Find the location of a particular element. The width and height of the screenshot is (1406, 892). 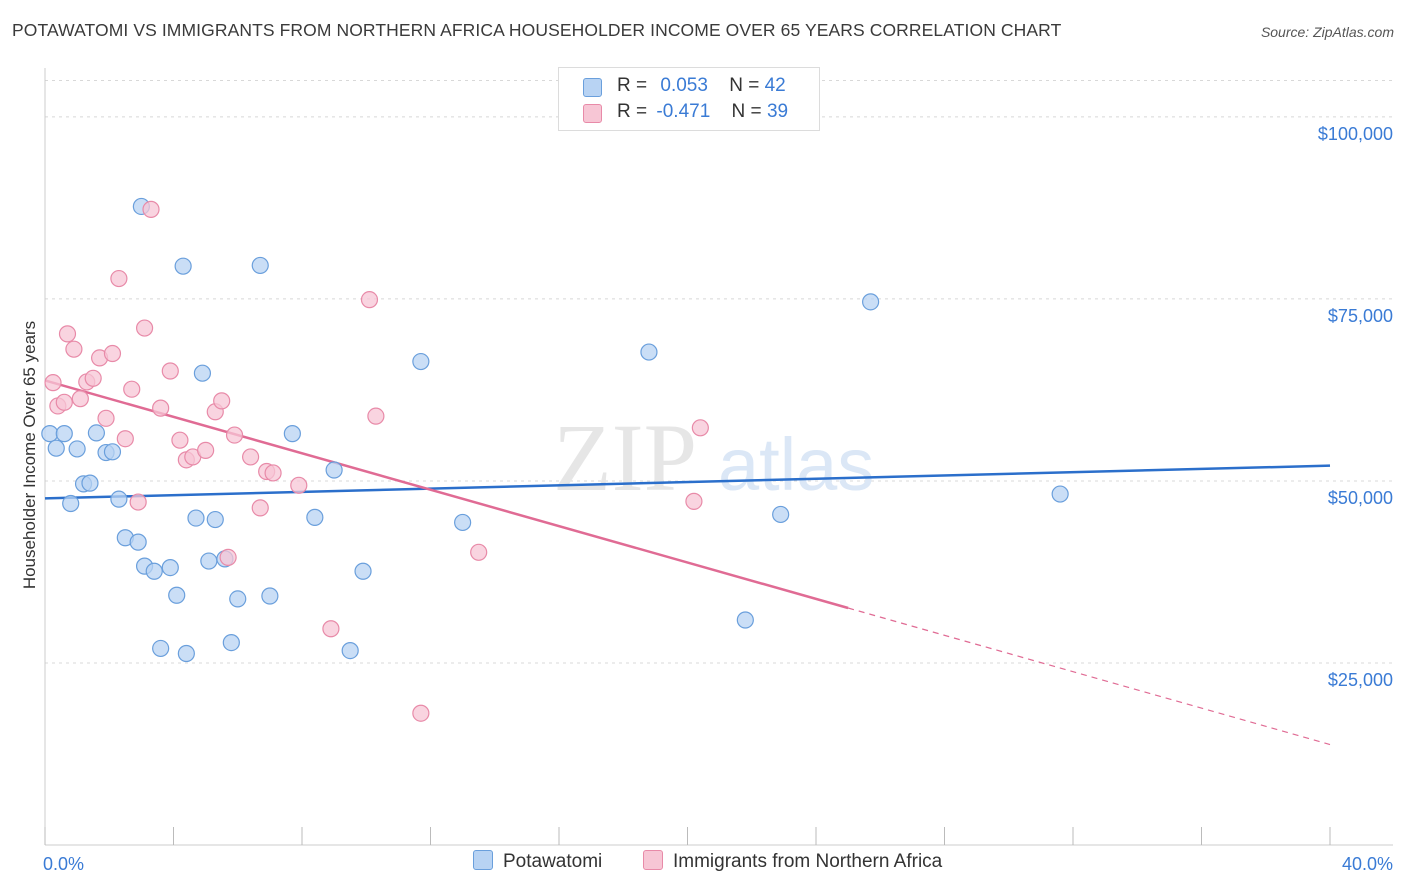

legend: R = 0.053 N = 42 R = -0.471 N = 39 is located at coordinates (689, 99).